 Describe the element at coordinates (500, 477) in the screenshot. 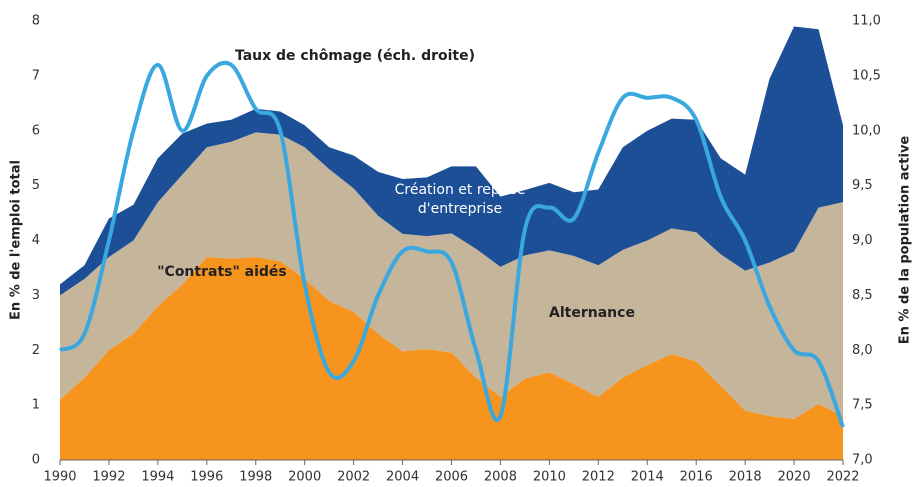

I see `x-tick-label: 2008` at that location.